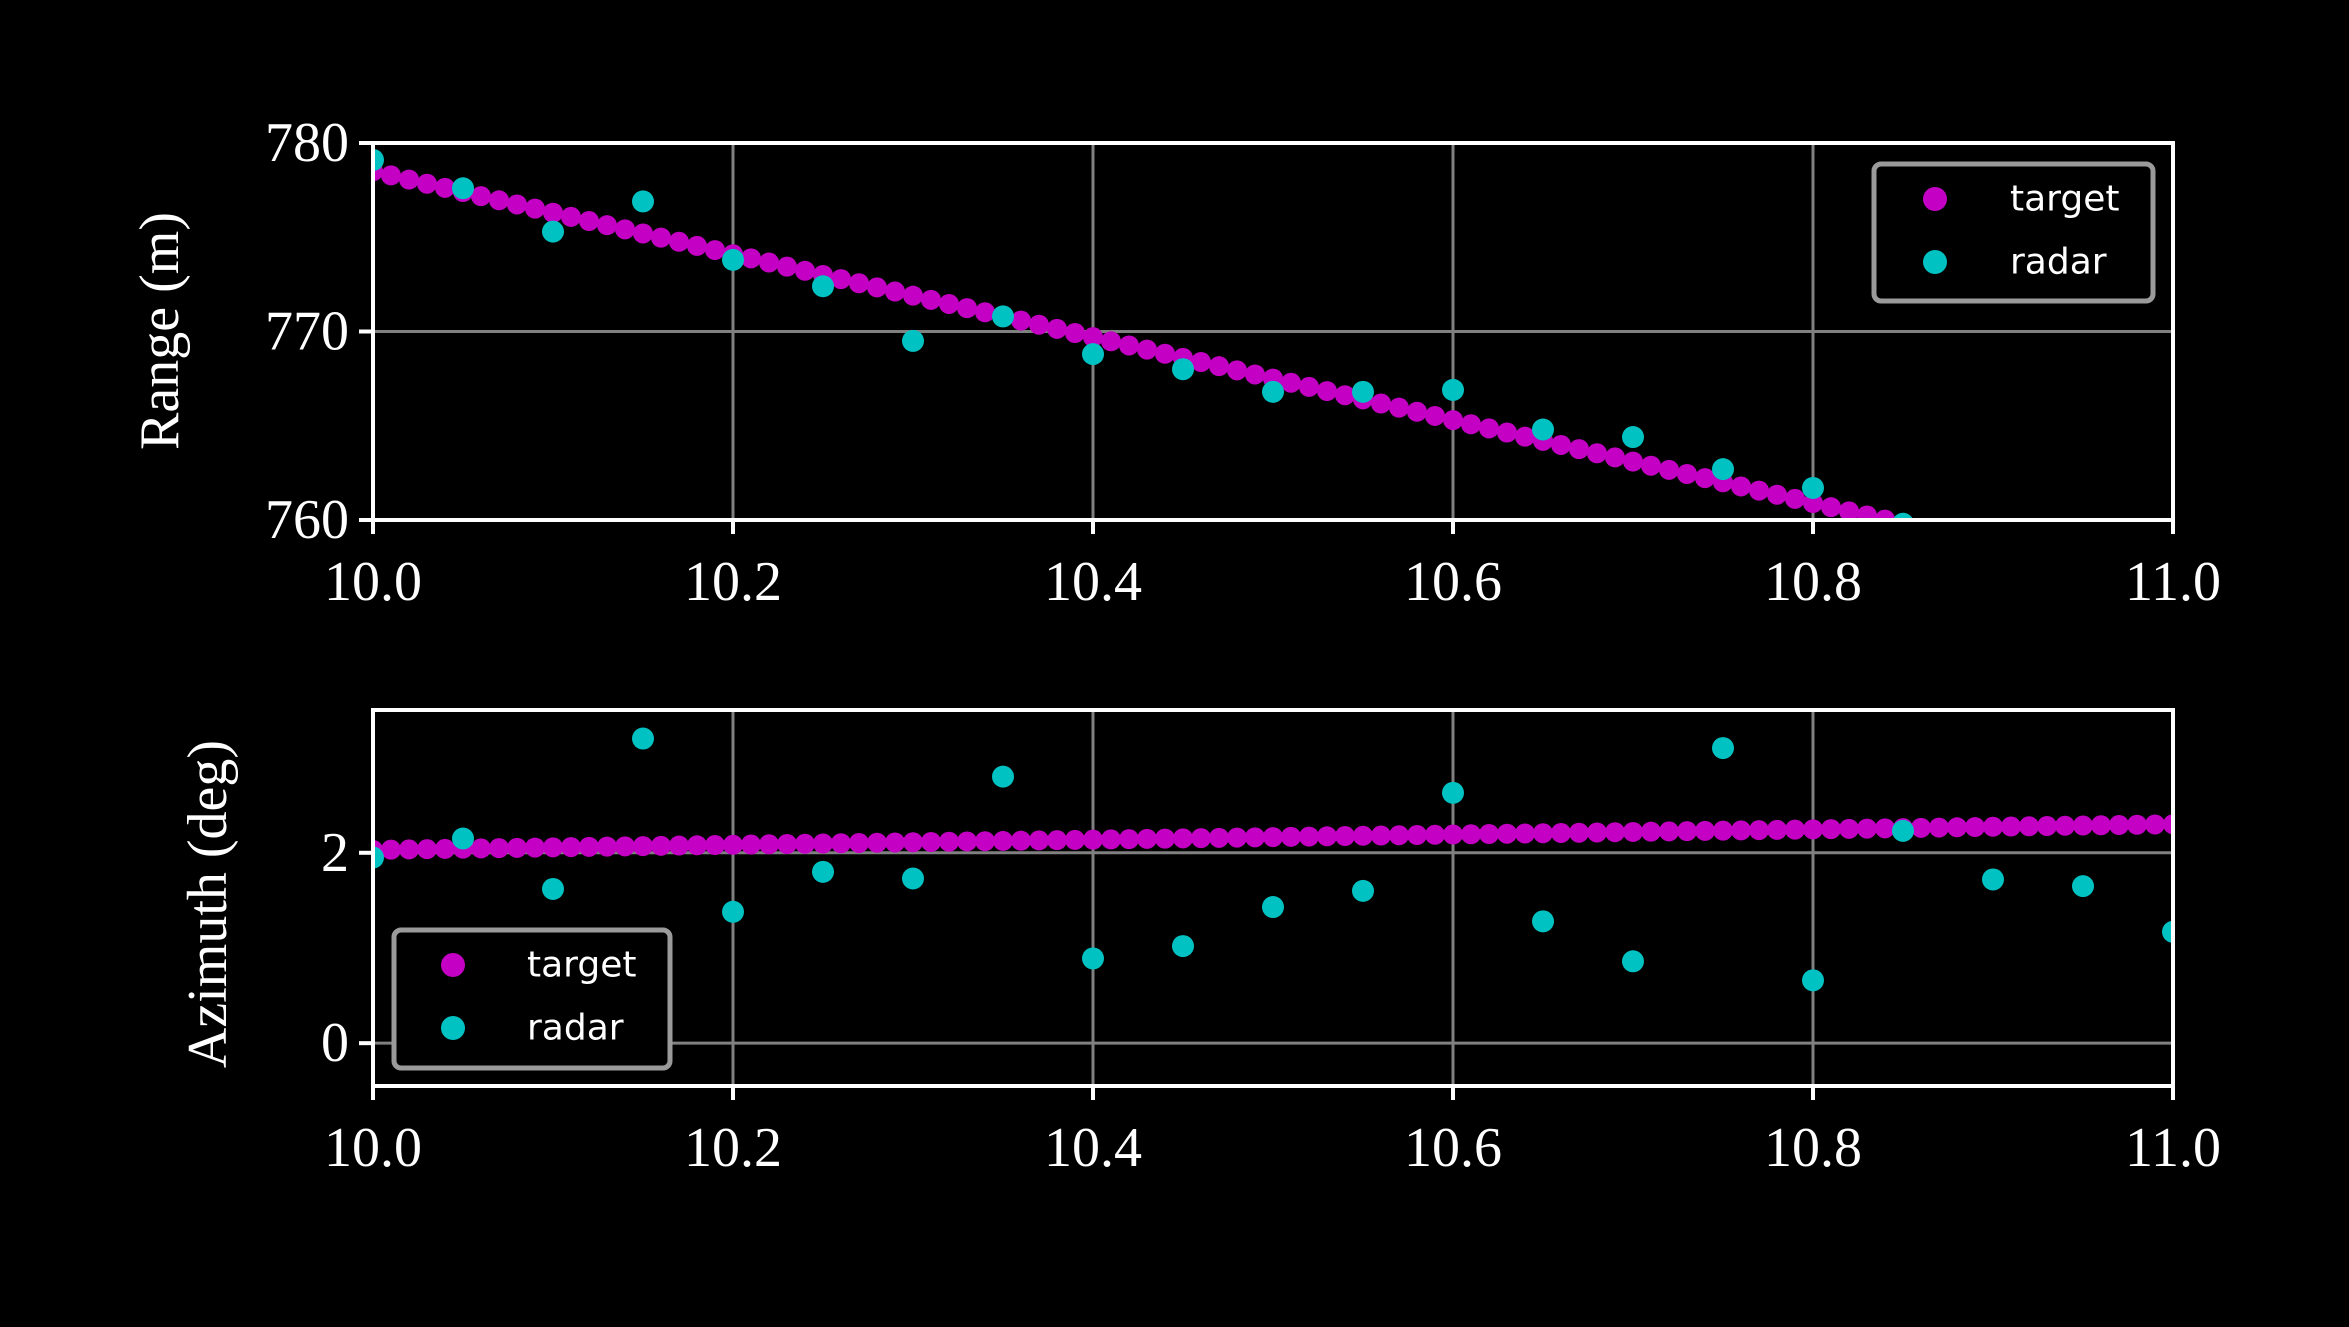 The width and height of the screenshot is (2349, 1327). Describe the element at coordinates (208, 904) in the screenshot. I see `azimuth-y-axis-label: Azimuth (deg)` at that location.